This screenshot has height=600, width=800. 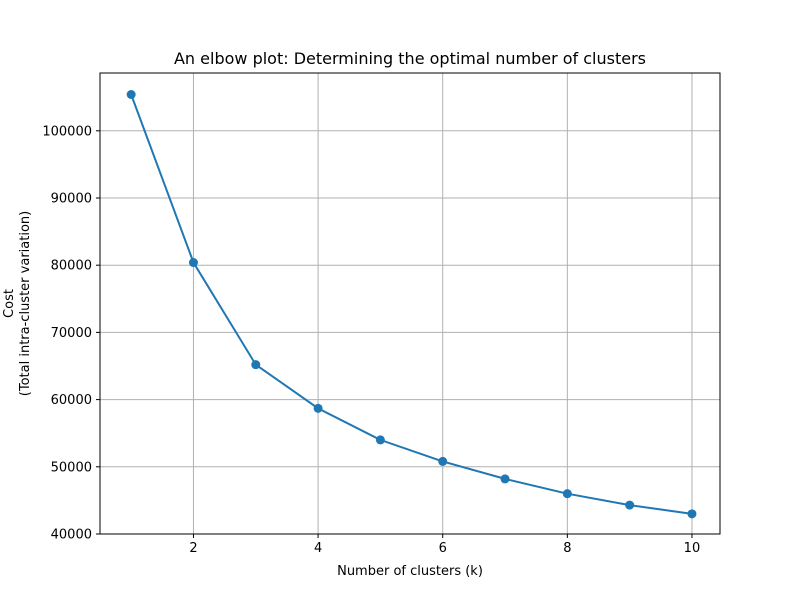 What do you see at coordinates (410, 571) in the screenshot?
I see `x-axis-label: Number of clusters (k)` at bounding box center [410, 571].